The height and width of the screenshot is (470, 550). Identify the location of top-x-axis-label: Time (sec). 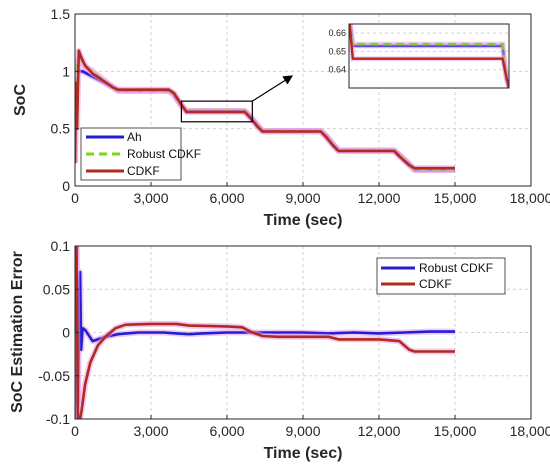
(303, 220).